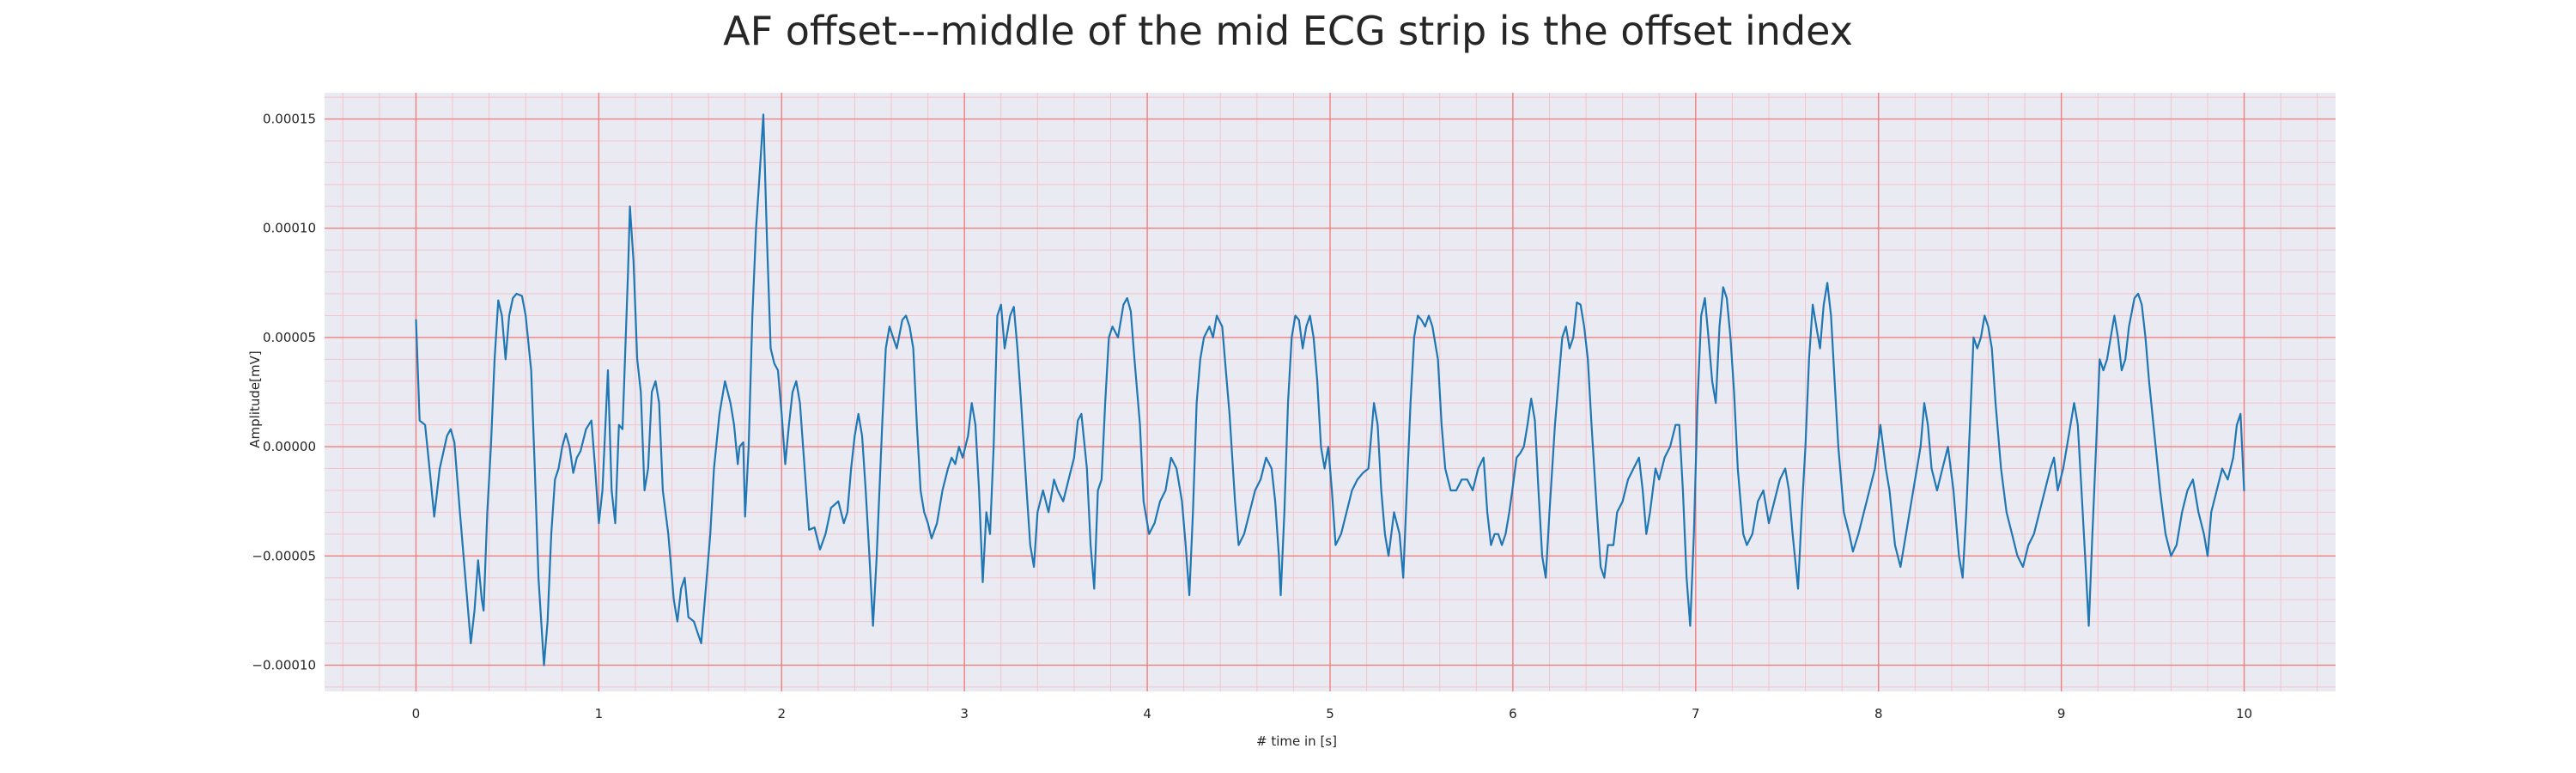  I want to click on x-tick-label: 4, so click(1147, 713).